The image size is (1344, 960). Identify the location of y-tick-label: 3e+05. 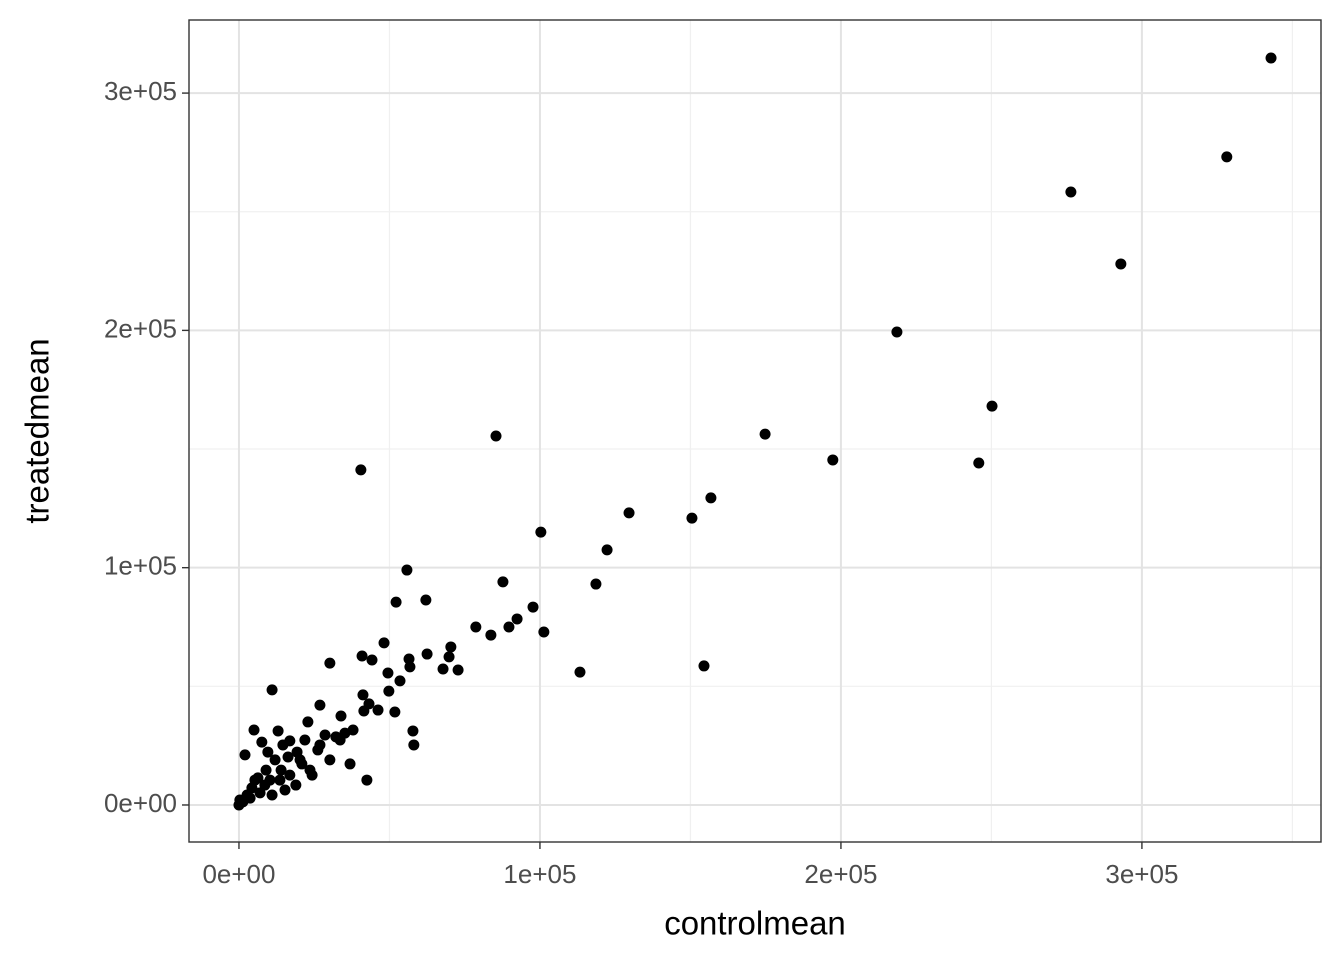
(140, 91).